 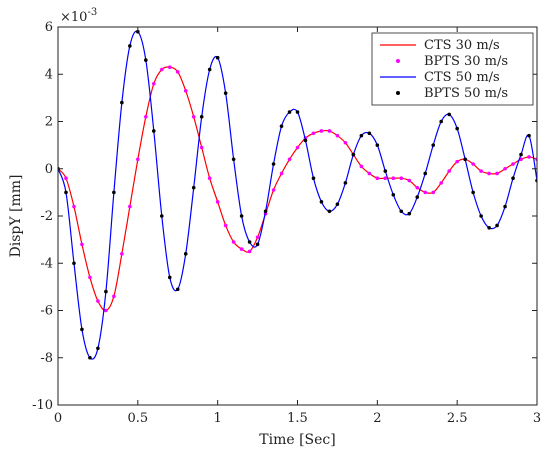 What do you see at coordinates (46, 358) in the screenshot?
I see `y-tick-label: -8` at bounding box center [46, 358].